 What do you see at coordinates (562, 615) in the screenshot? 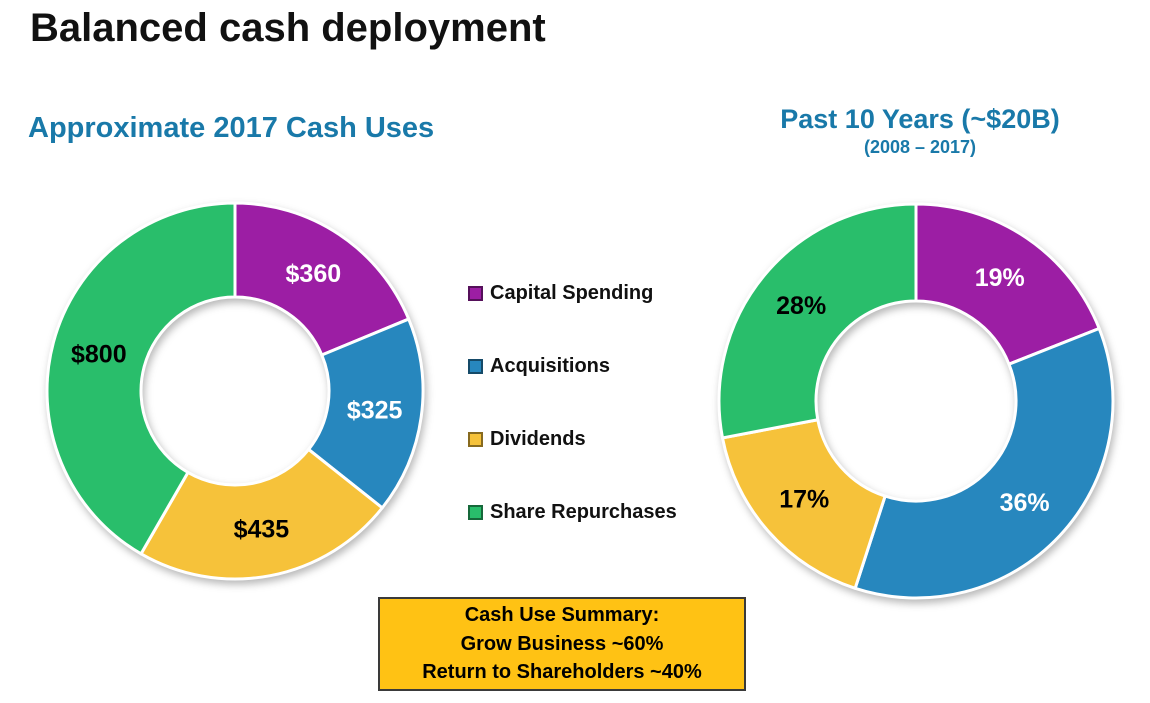
I see `summary-line-1: Cash Use Summary:` at bounding box center [562, 615].